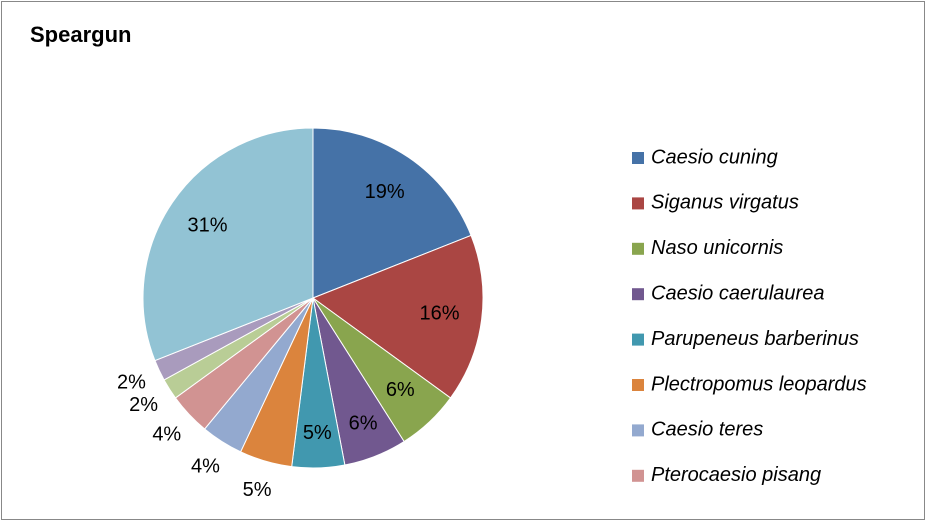 This screenshot has height=522, width=927. I want to click on legend-label: Parupeneus barberinus, so click(755, 339).